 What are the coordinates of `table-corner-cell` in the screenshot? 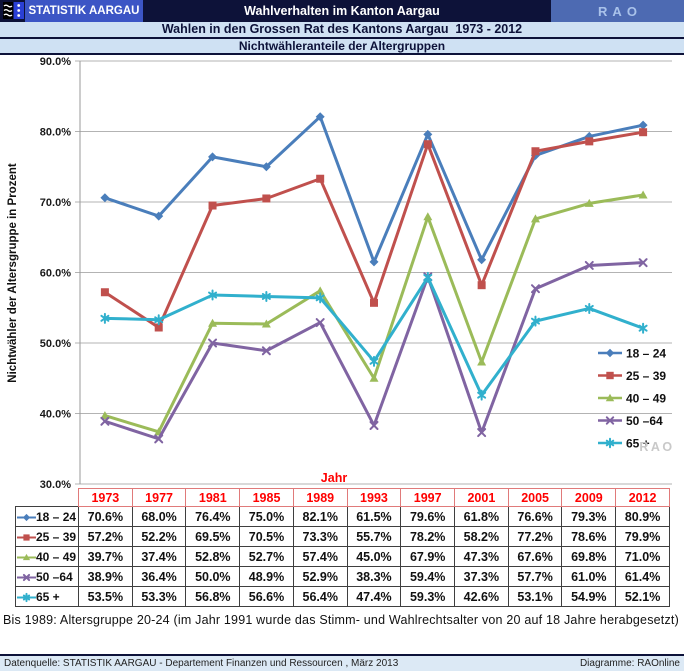 It's located at (47, 498).